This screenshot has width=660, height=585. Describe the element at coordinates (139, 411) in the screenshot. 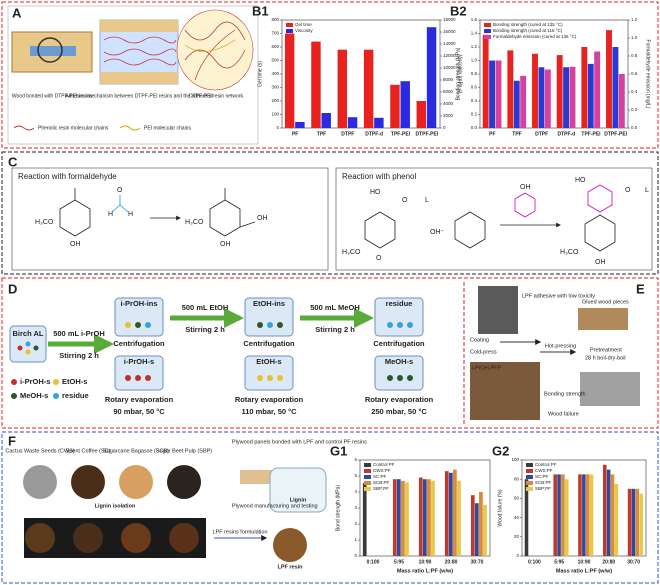

I see `flow-label: 90 mbar, 50 °C` at that location.